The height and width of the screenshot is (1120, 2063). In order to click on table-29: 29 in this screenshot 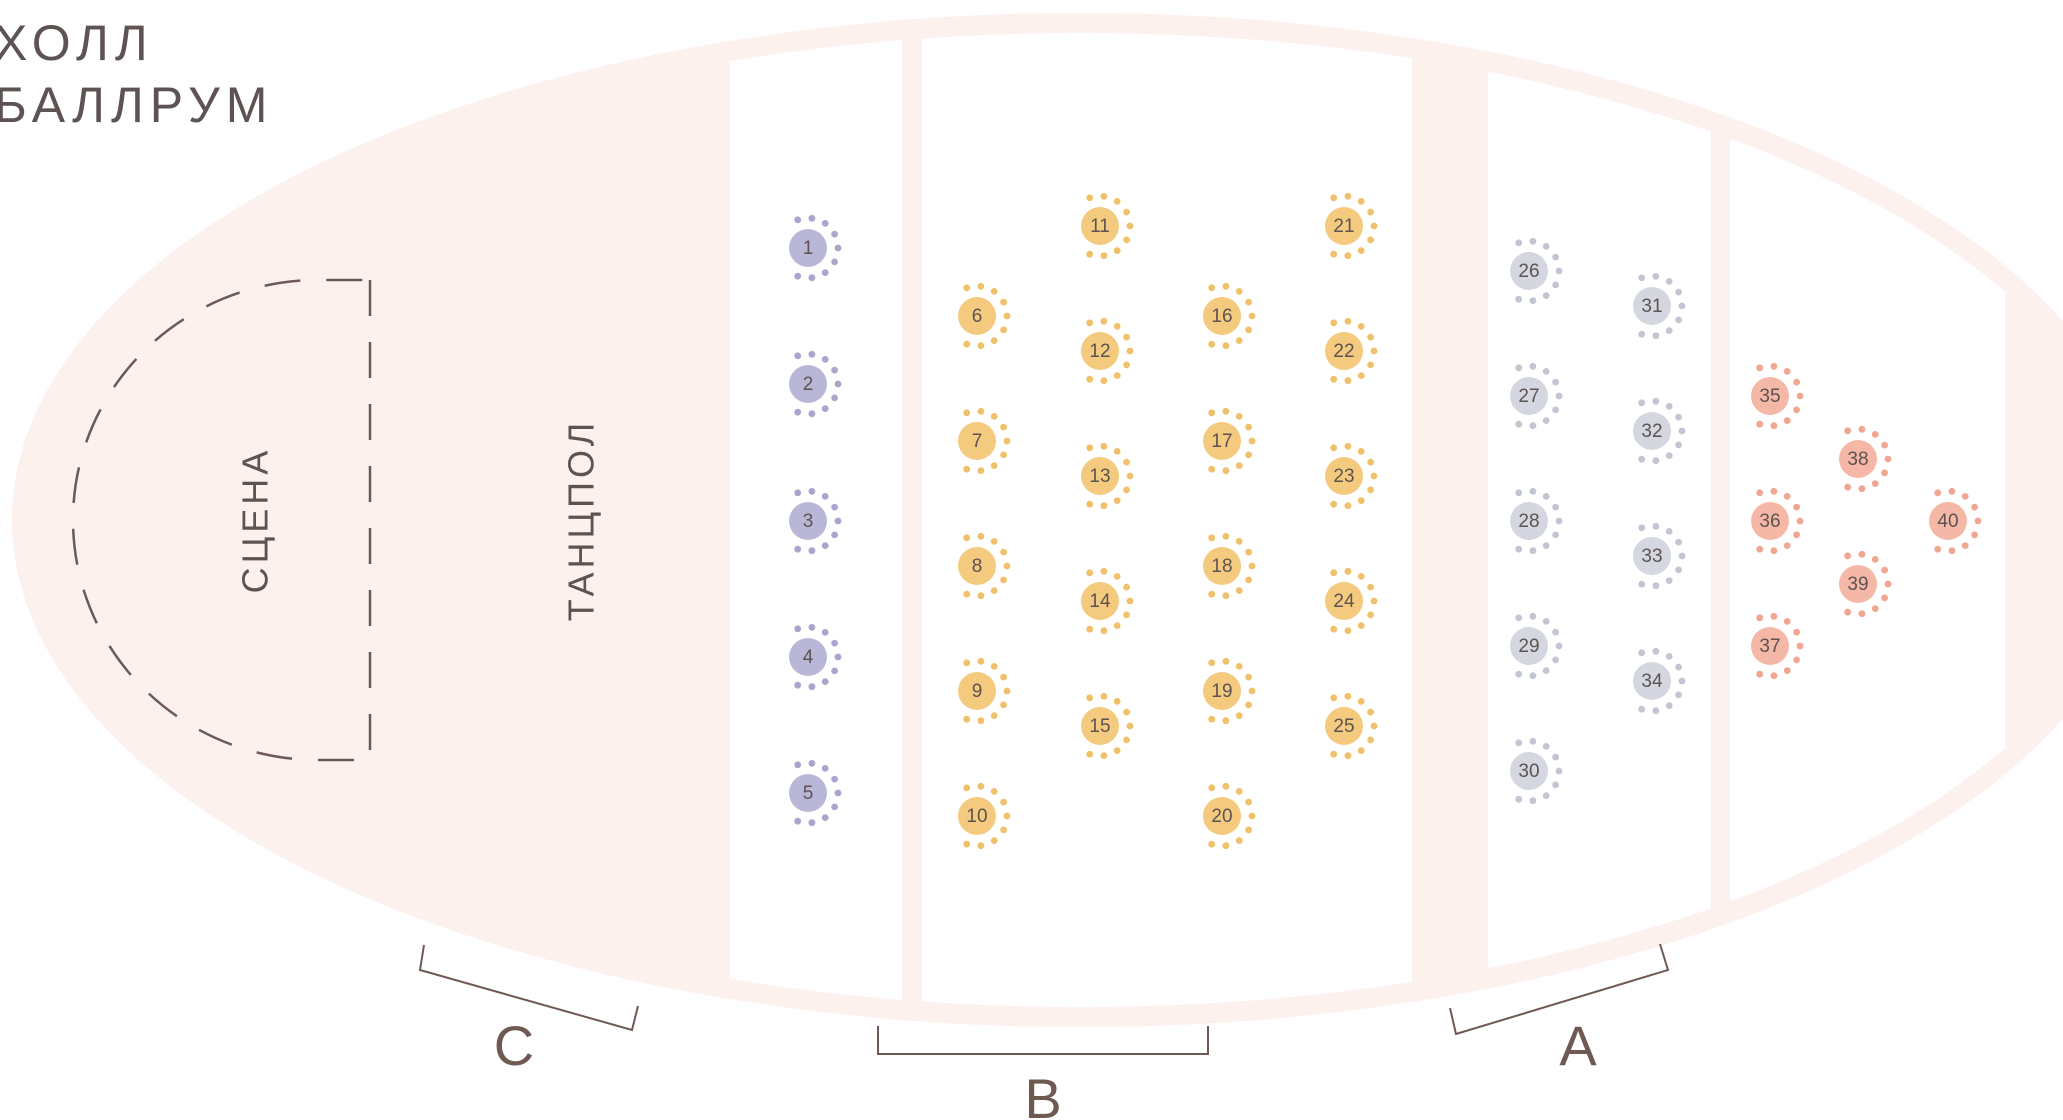, I will do `click(1536, 646)`.